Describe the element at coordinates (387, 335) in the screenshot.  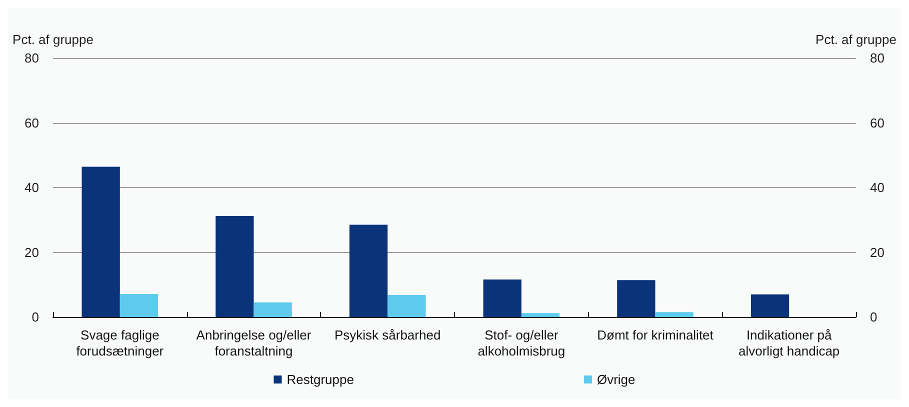
I see `x-tick-label: Psykisk sårbarhed` at that location.